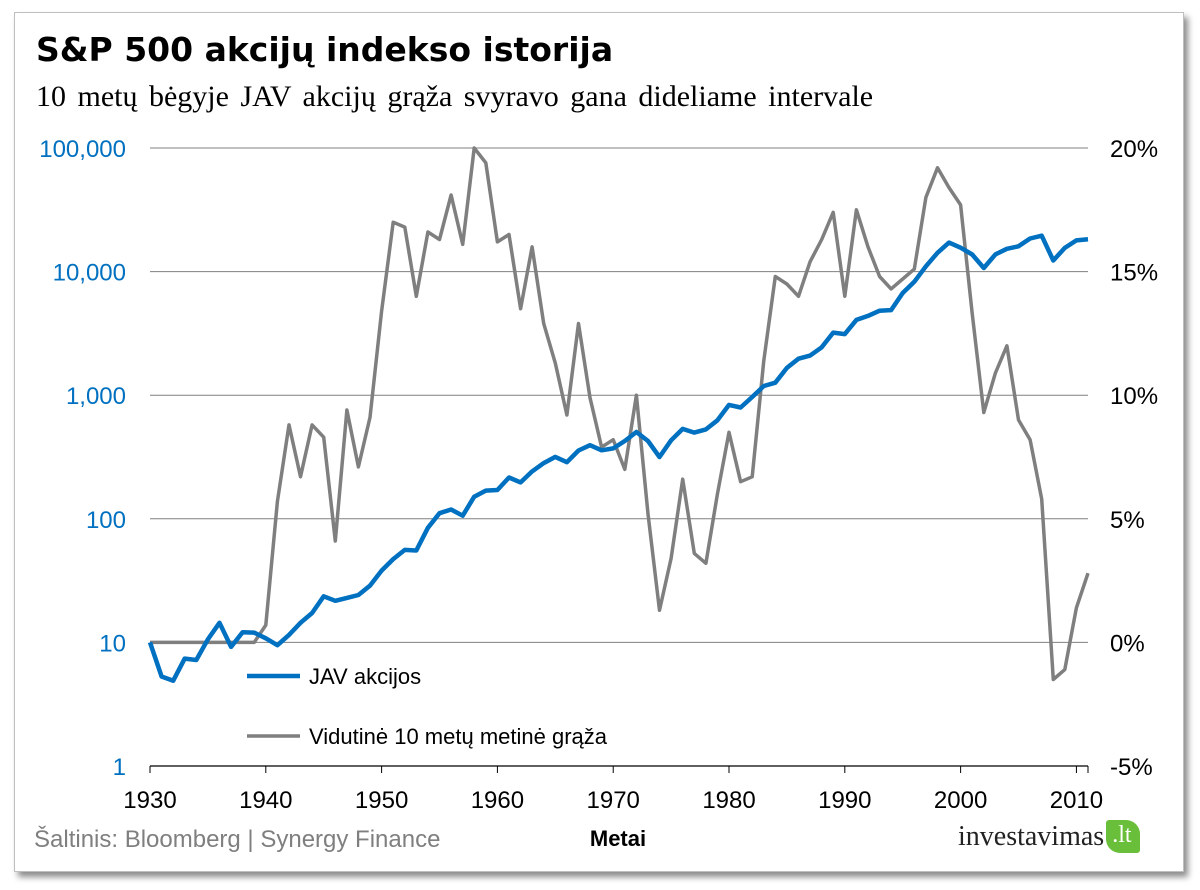 This screenshot has width=1200, height=890. Describe the element at coordinates (1076, 800) in the screenshot. I see `x-tick-label: 2010` at that location.